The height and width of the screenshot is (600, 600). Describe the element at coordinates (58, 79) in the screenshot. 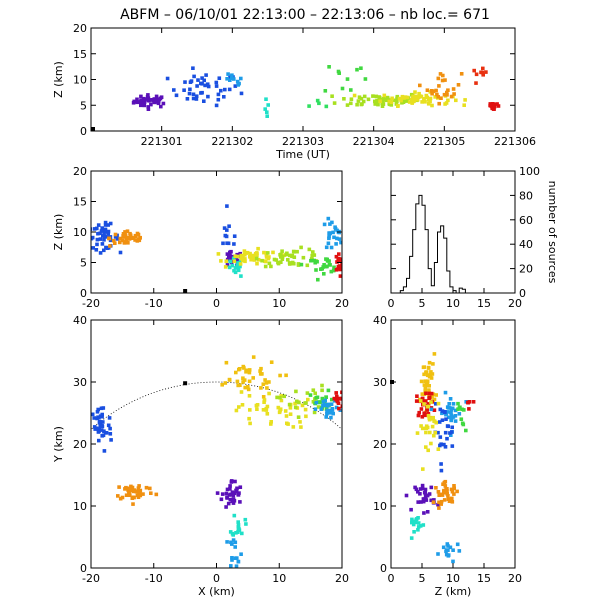

I see `y-axis-label: Z (km)` at that location.